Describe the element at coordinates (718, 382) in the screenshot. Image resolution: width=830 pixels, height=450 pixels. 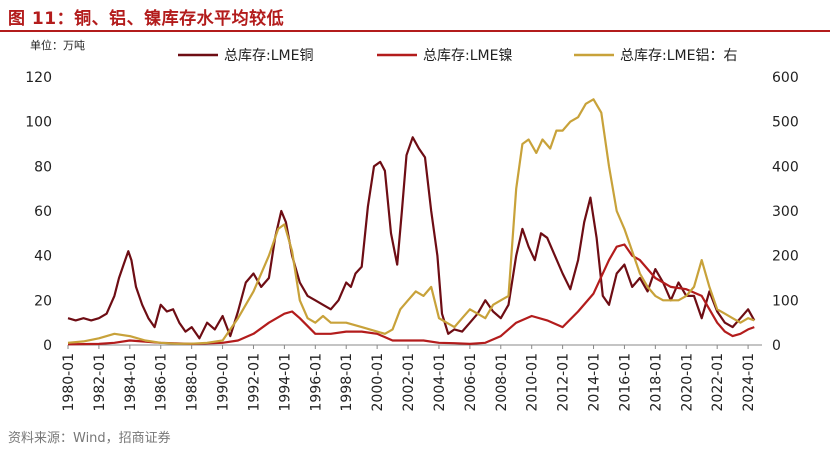
I see `x-tick-label: 2022-01` at that location.